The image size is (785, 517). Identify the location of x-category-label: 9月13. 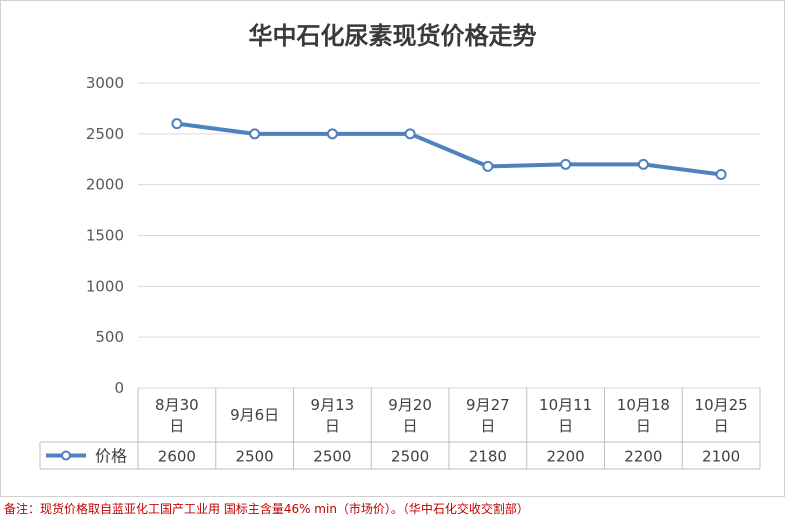
(333, 405).